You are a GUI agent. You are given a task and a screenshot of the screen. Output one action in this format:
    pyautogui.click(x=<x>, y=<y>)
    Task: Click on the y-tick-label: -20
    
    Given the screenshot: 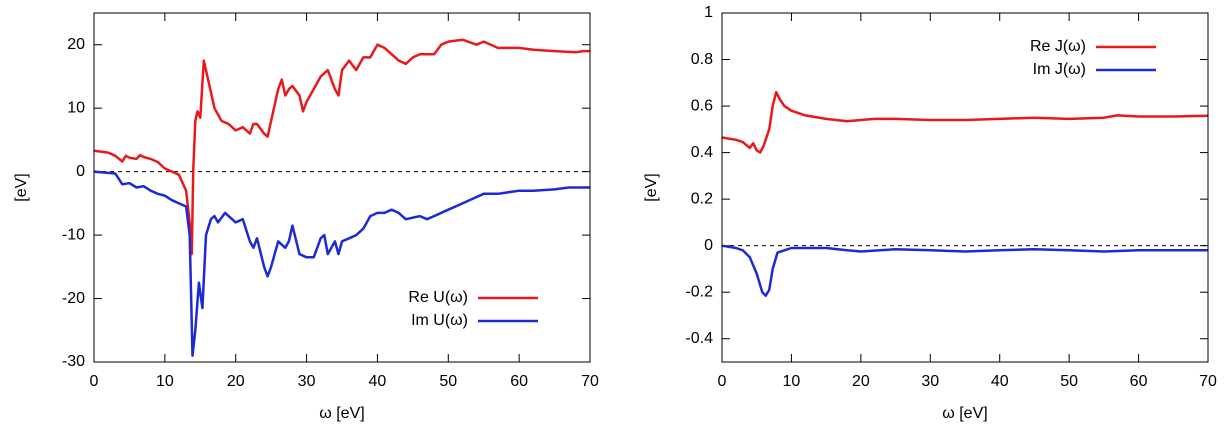 What is the action you would take?
    pyautogui.click(x=73, y=298)
    